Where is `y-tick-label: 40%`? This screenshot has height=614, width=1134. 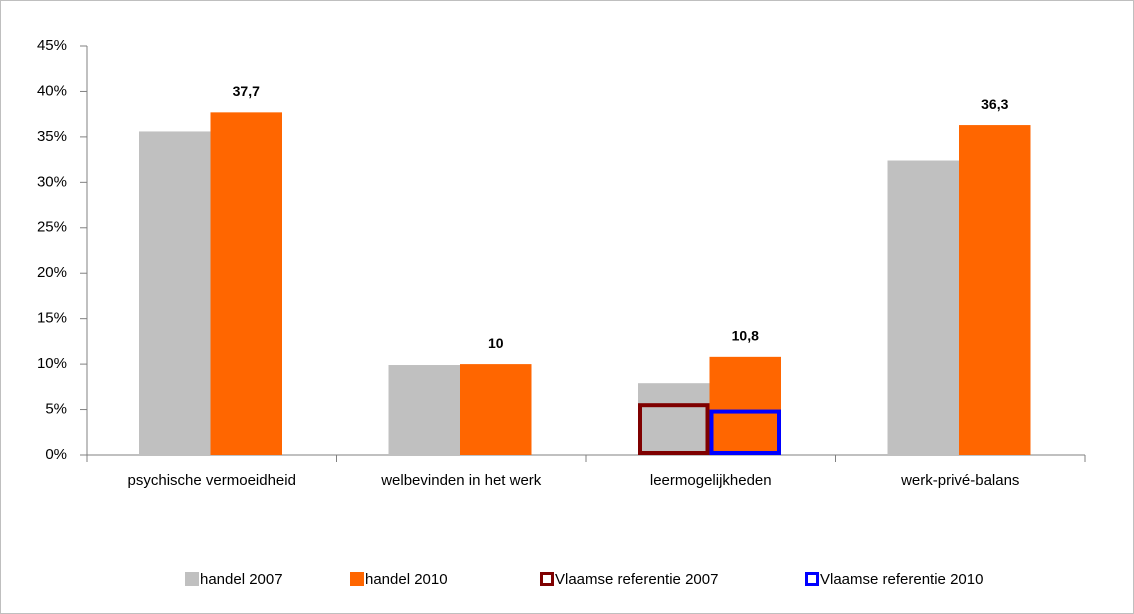
y-tick-label: 40% is located at coordinates (52, 90).